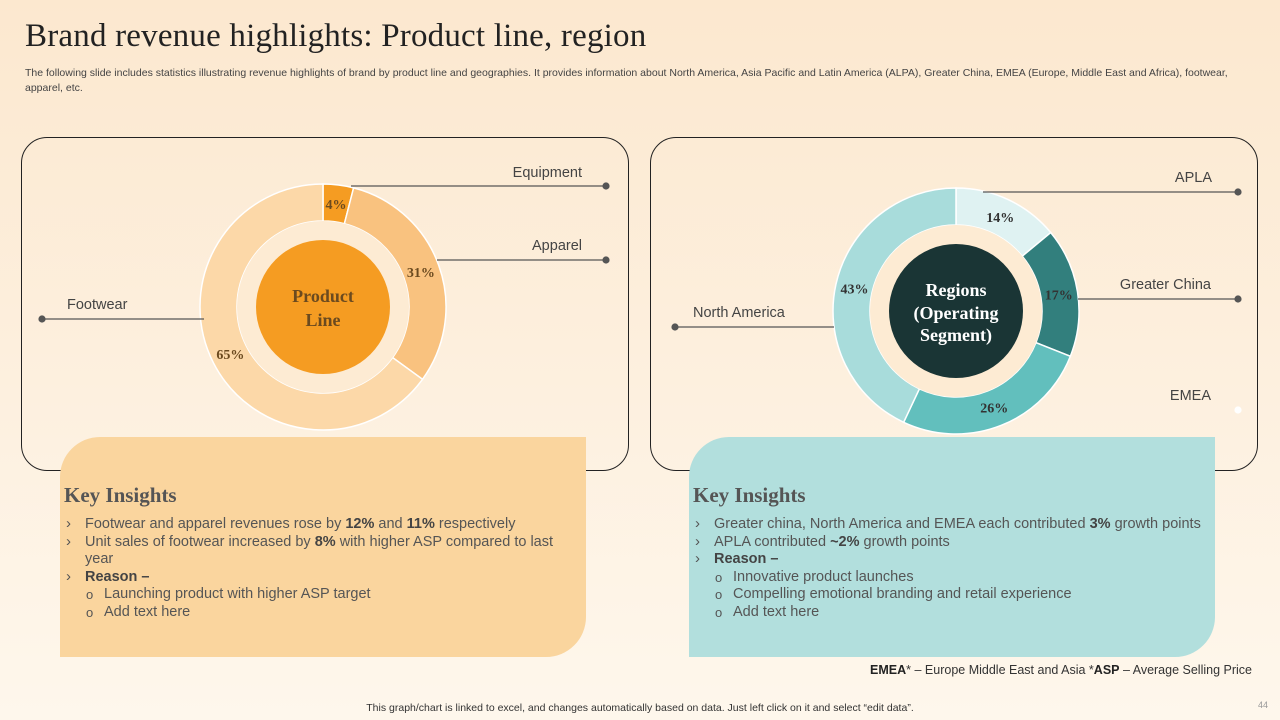  What do you see at coordinates (215, 524) in the screenshot?
I see `insight-text: Footwear and apparel revenues rose by` at bounding box center [215, 524].